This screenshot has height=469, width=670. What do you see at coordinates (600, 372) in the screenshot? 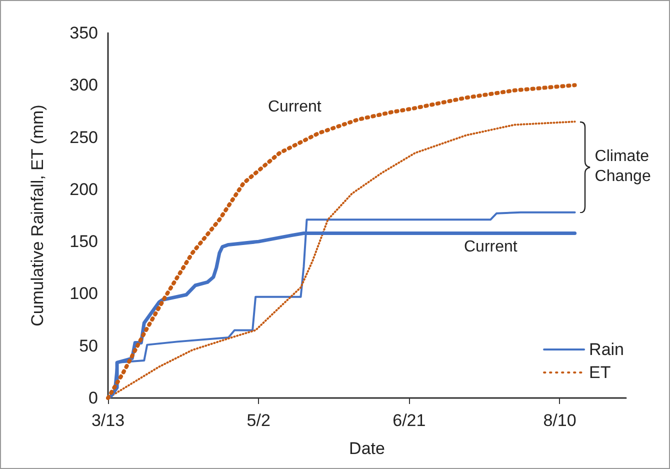
I see `legend-label: ET` at bounding box center [600, 372].